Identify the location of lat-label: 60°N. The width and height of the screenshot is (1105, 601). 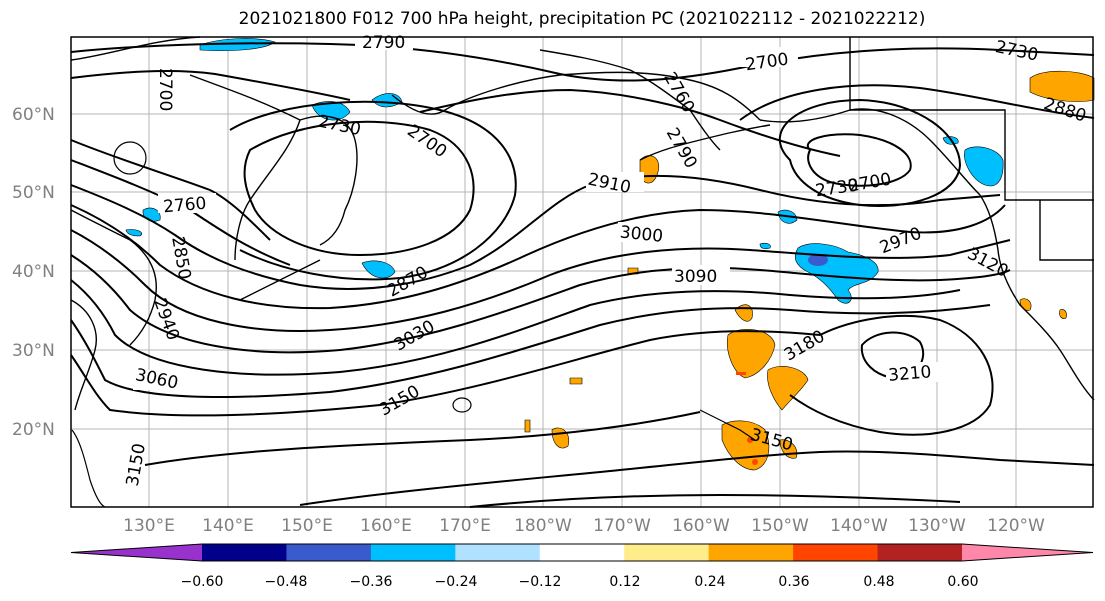
(33, 115).